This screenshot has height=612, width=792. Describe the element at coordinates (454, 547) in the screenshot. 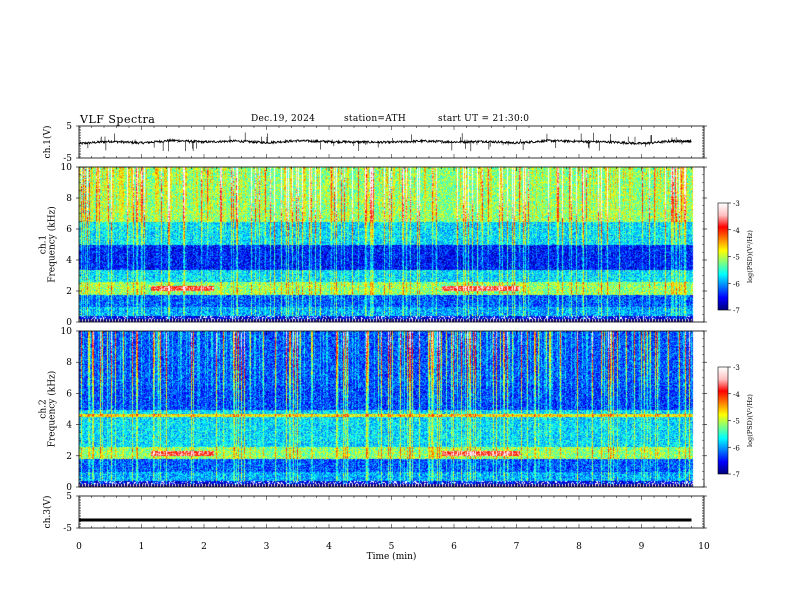

I see `x-tick-label: 6` at that location.